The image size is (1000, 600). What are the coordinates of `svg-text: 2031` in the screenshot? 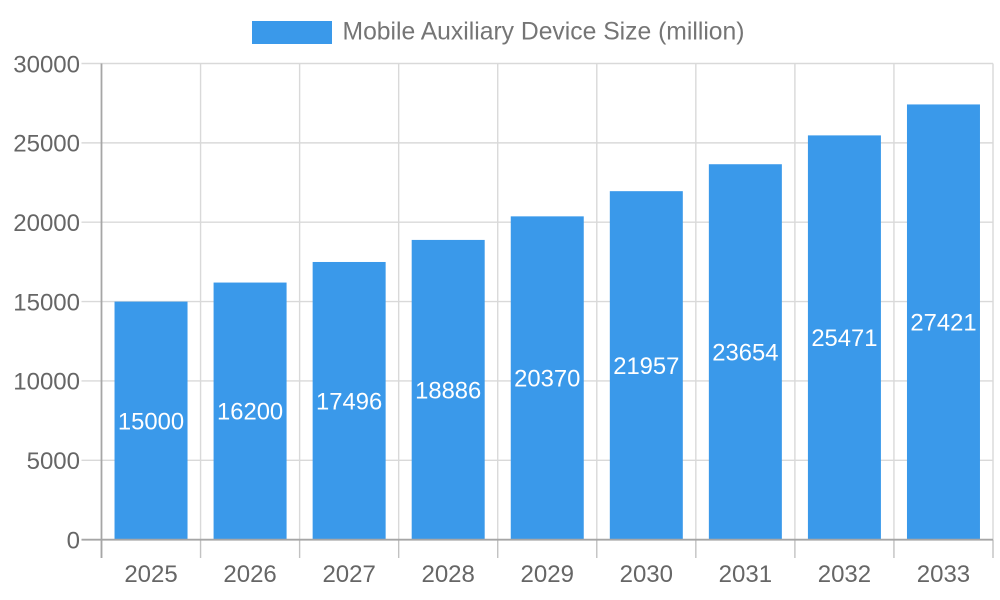 It's located at (745, 574).